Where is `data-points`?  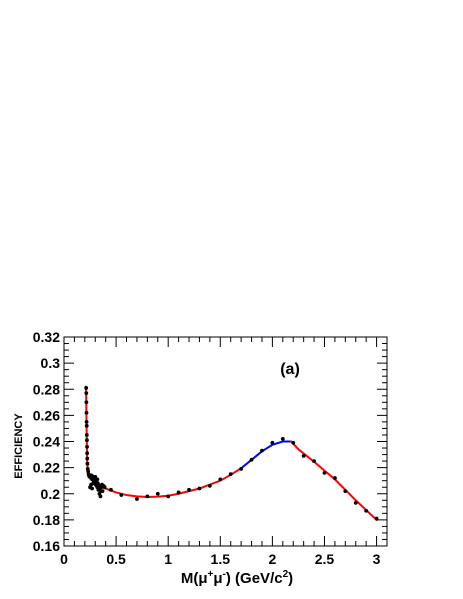 data-points is located at coordinates (231, 453).